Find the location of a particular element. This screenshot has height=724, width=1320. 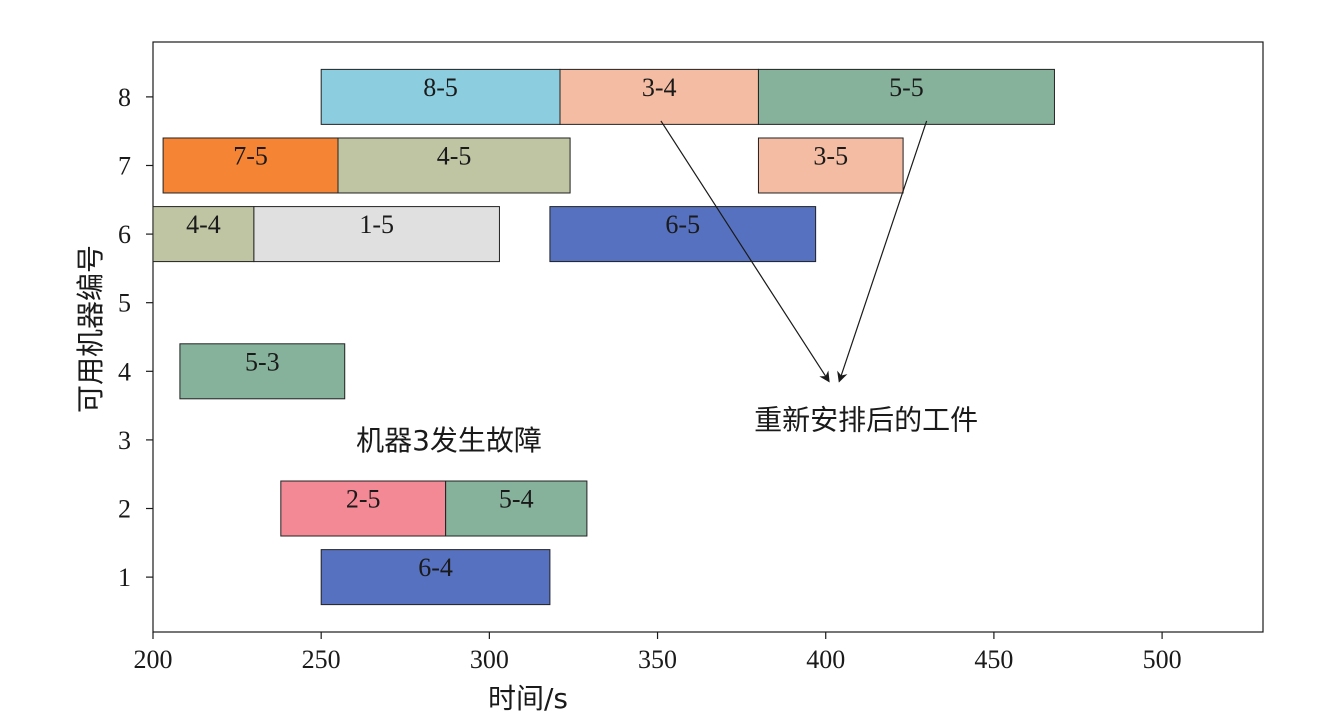

y-axis-ticks: 1 2 3 4 5 6 7 8 is located at coordinates (135, 337).